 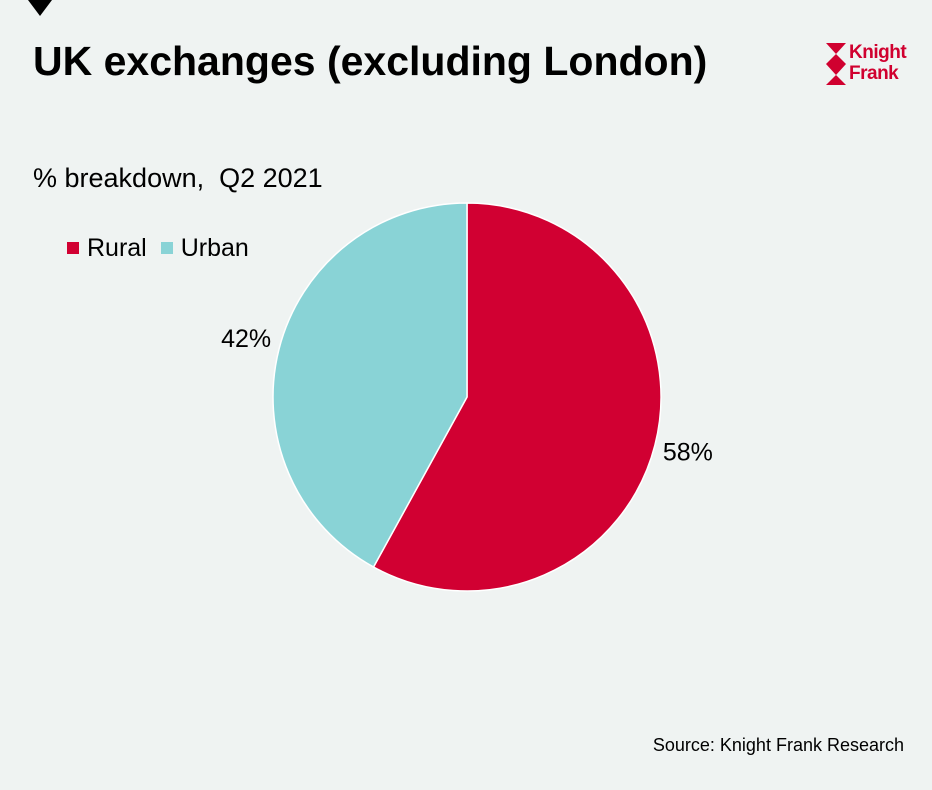 I want to click on legend-item-urban: Urban, so click(x=204, y=248).